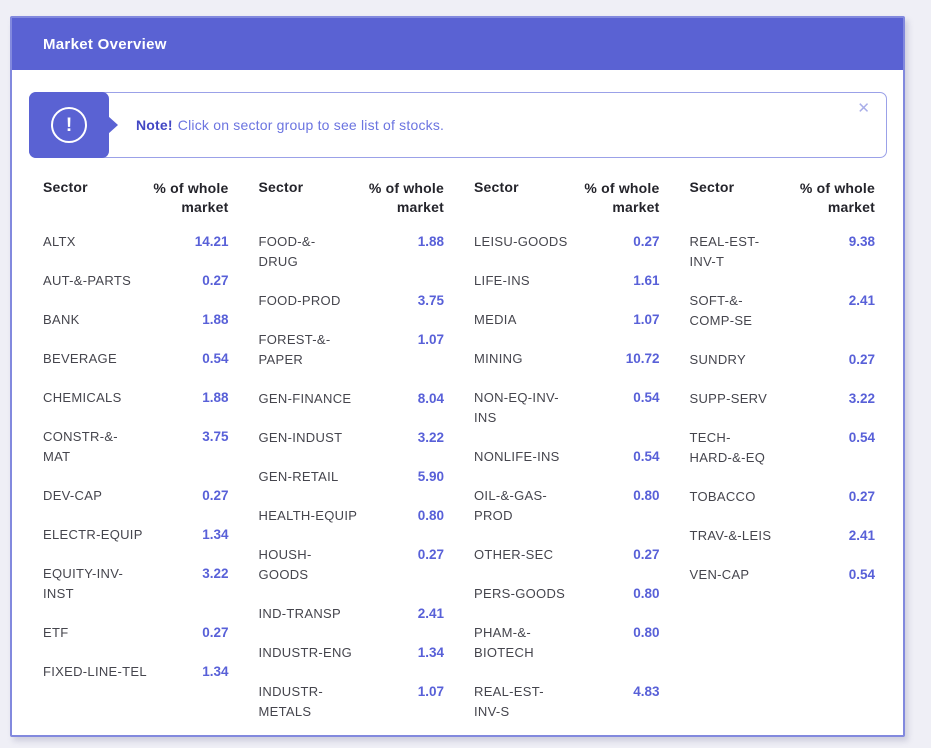 The width and height of the screenshot is (931, 748). What do you see at coordinates (521, 241) in the screenshot?
I see `sector-name: LEISU-GOODS` at bounding box center [521, 241].